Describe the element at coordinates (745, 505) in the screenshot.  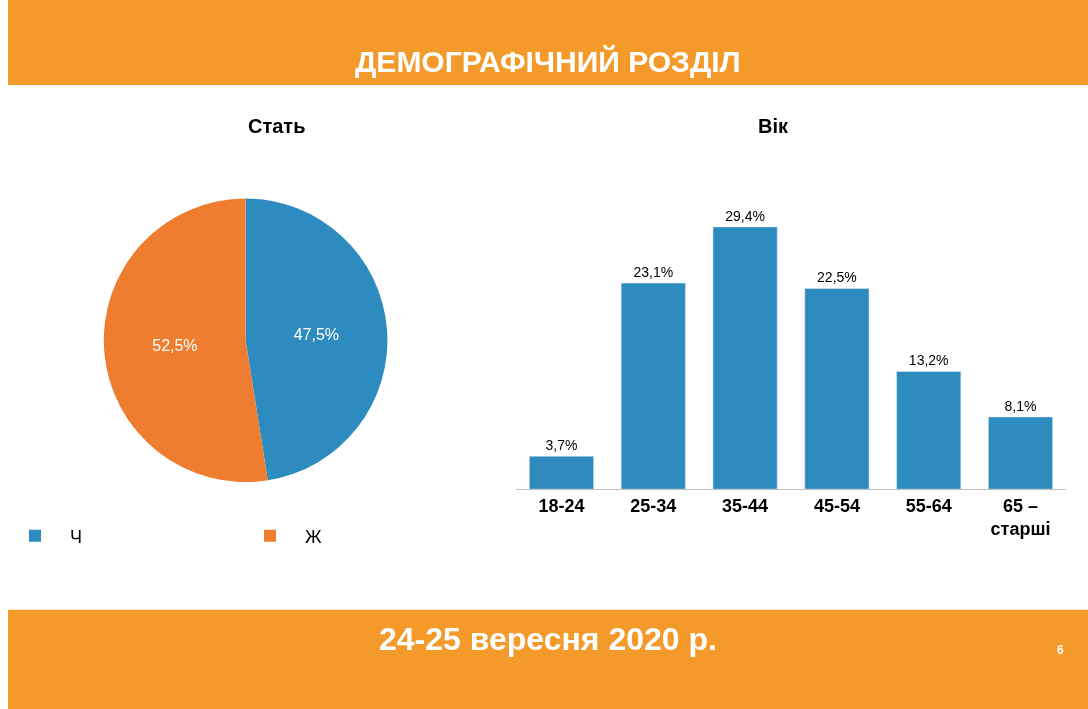
I see `x-tick-label: 35-44` at that location.